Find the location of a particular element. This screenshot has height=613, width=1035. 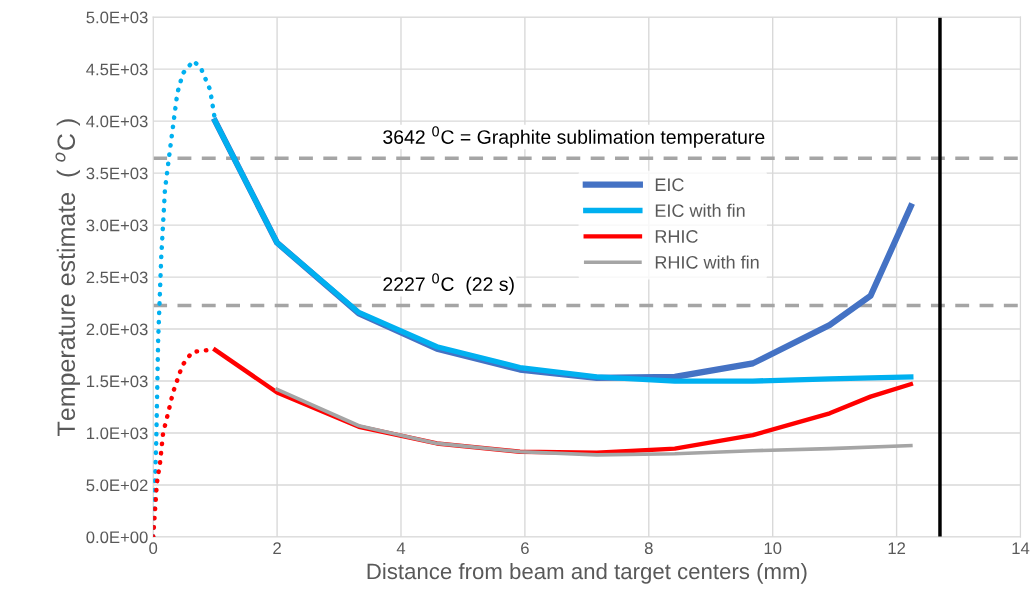

x-tick-label: 10 is located at coordinates (773, 548).